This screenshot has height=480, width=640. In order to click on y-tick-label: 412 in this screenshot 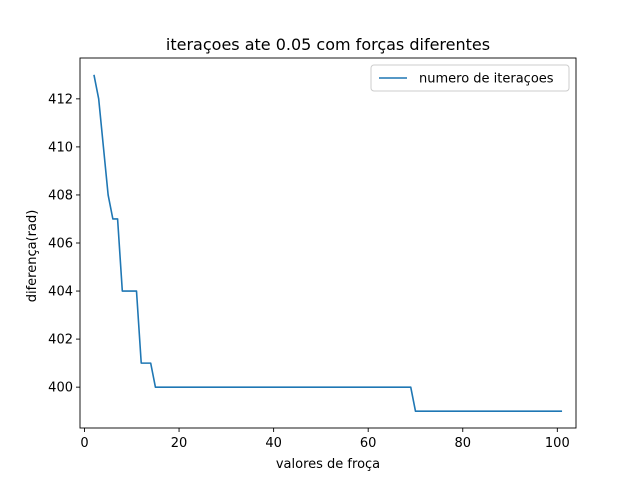, I will do `click(60, 99)`.